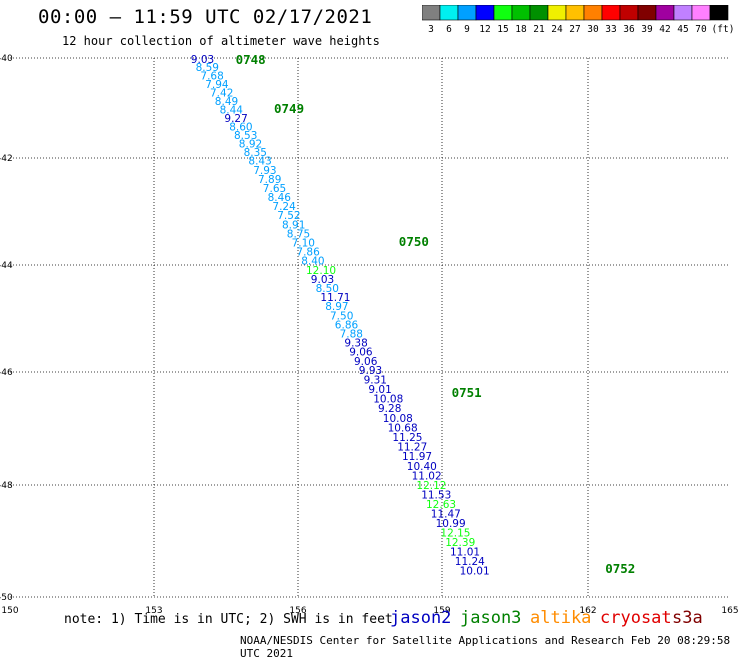 This screenshot has width=740, height=660. What do you see at coordinates (288, 216) in the screenshot?
I see `wave-height-label: 7.52` at bounding box center [288, 216].